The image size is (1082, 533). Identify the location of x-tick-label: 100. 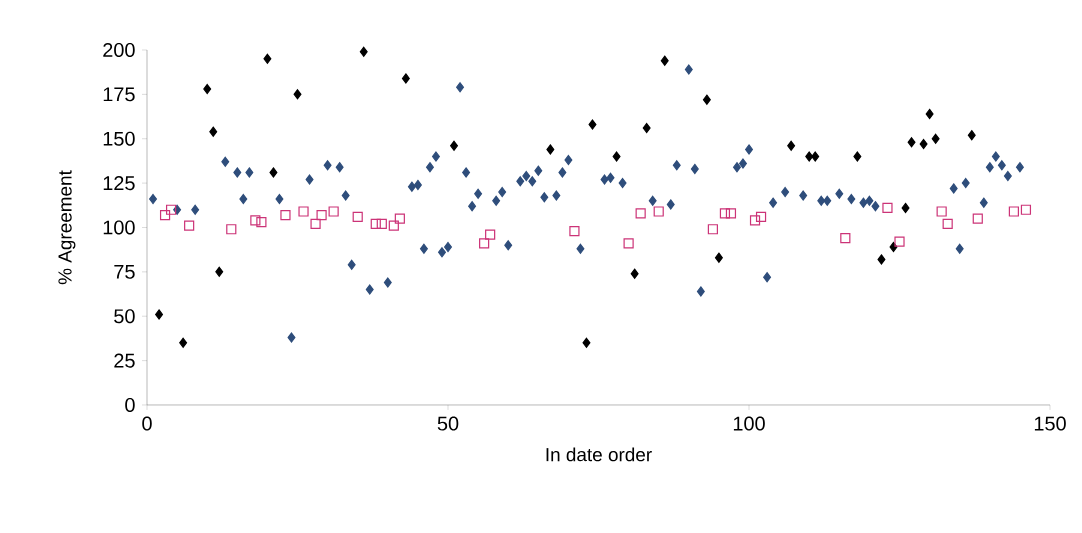
(749, 423).